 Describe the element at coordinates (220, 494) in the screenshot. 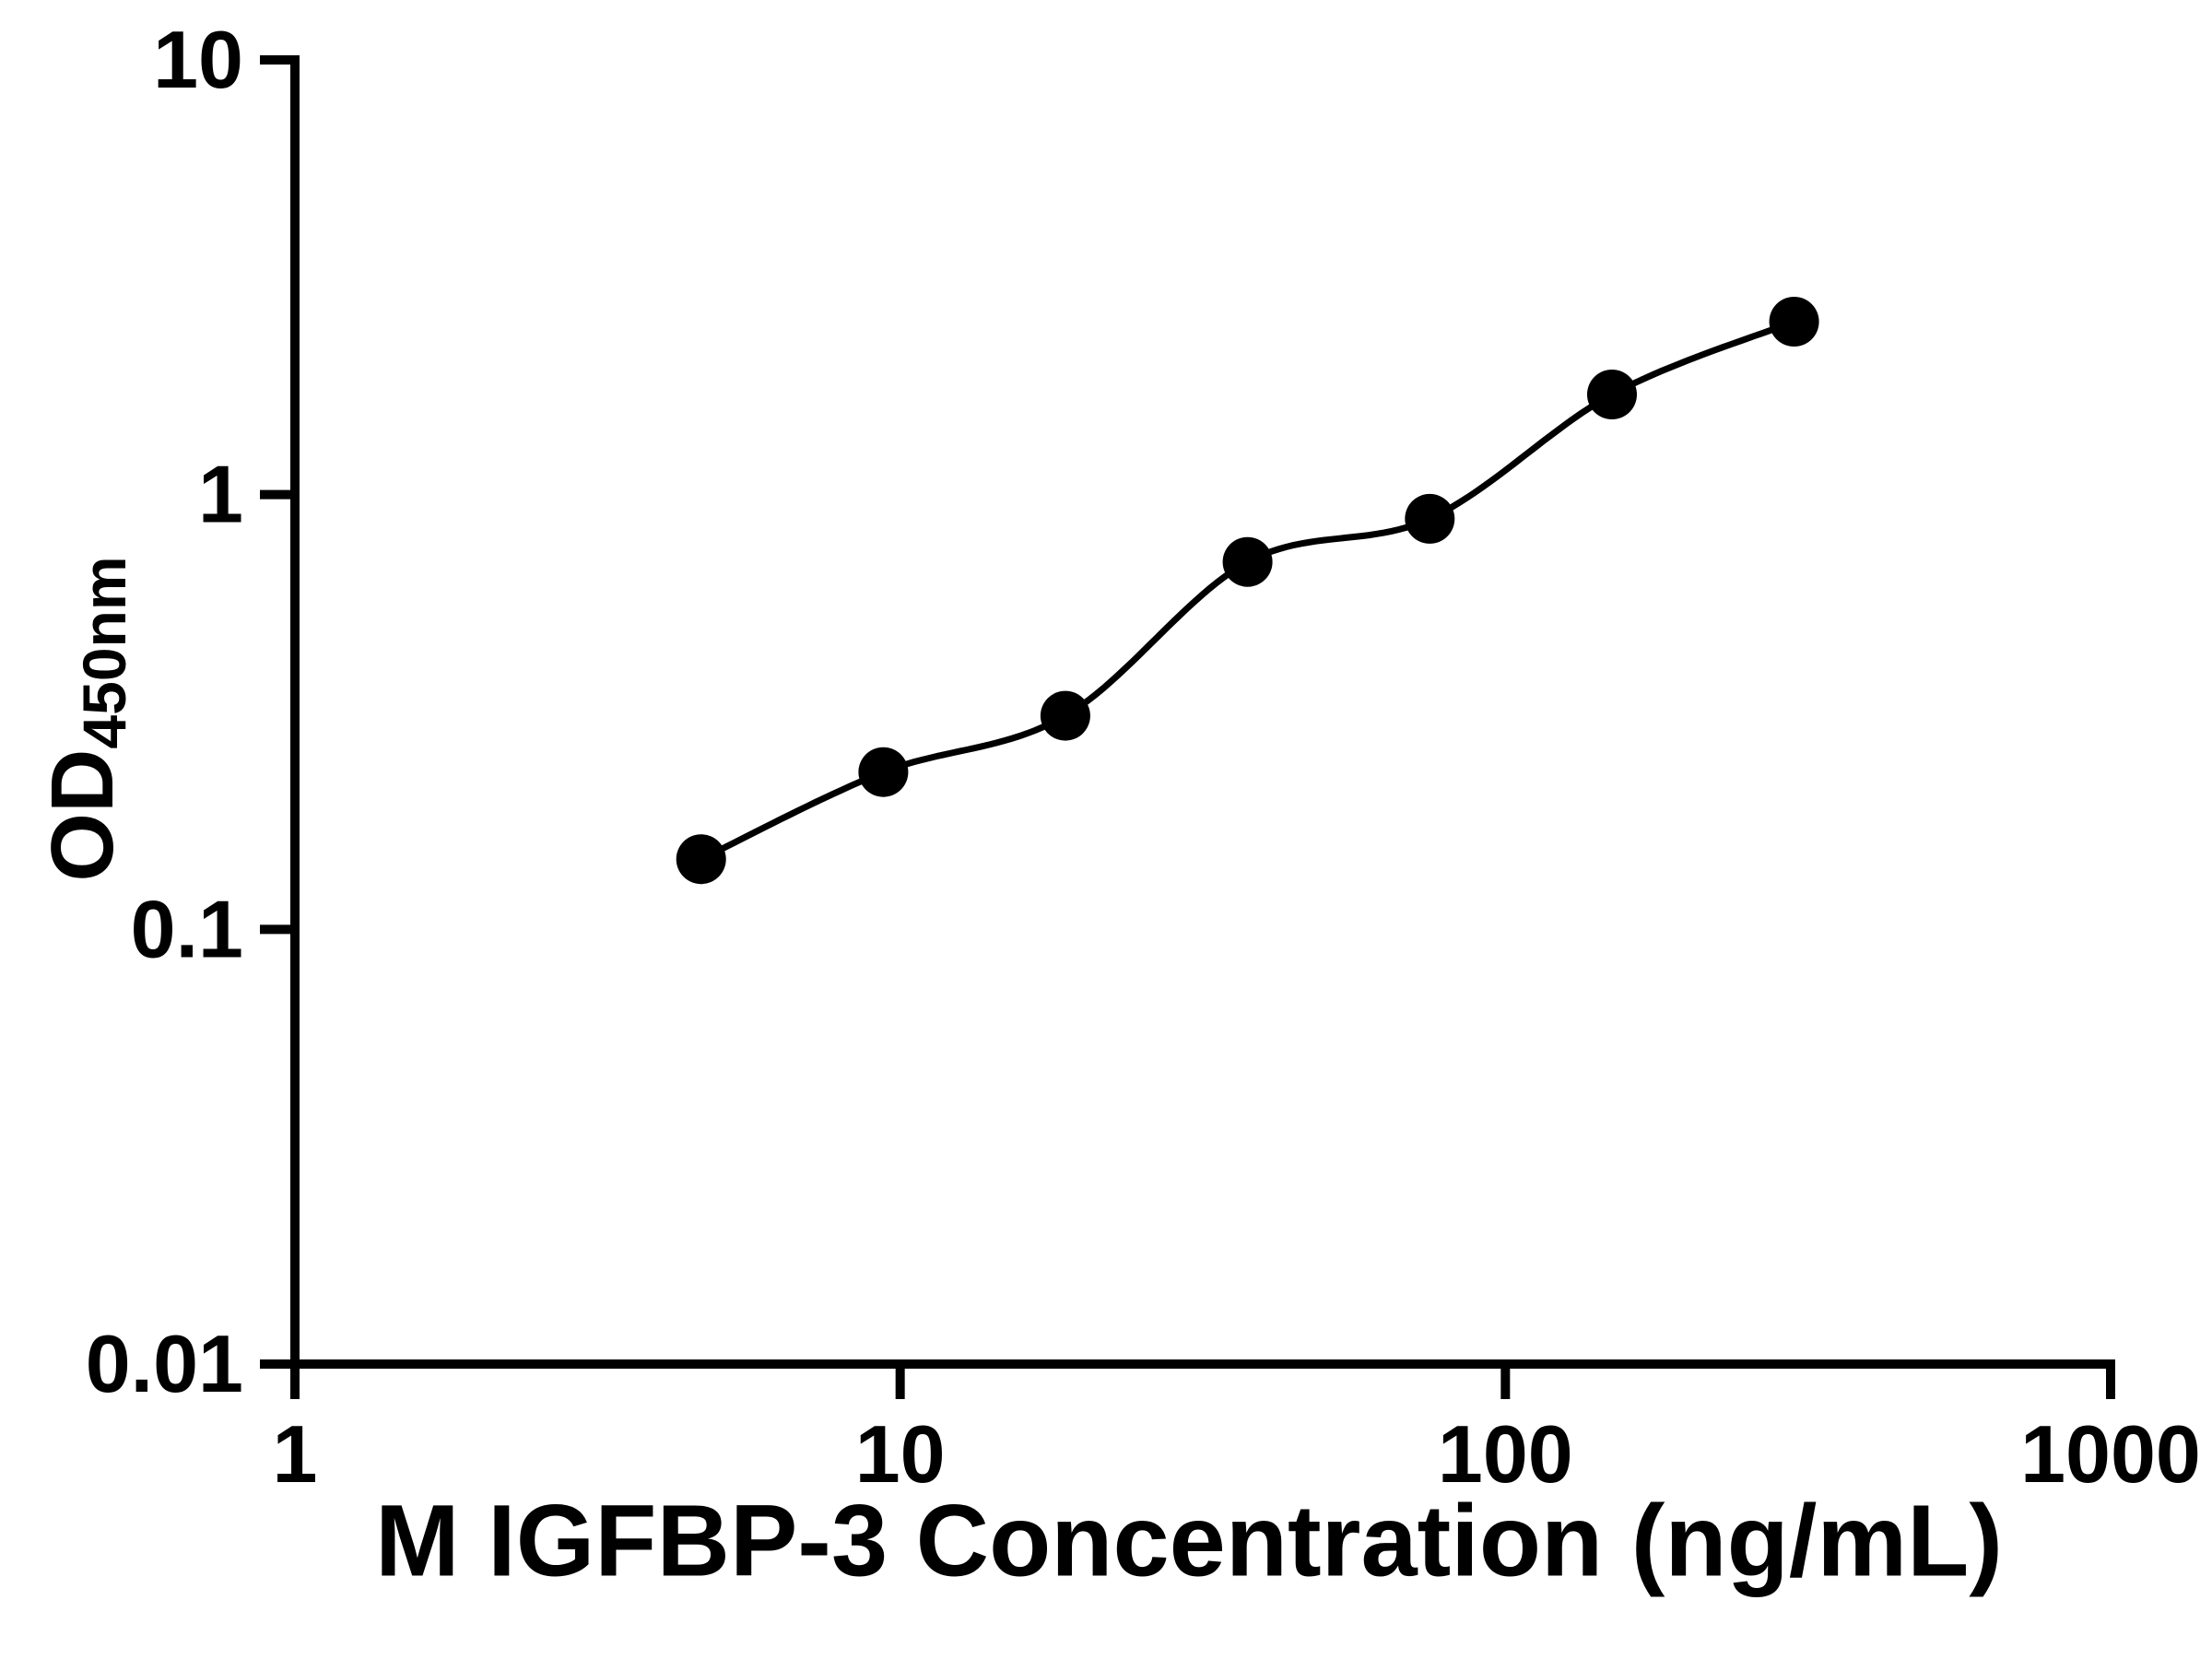

I see `y-tick-label: 1` at that location.